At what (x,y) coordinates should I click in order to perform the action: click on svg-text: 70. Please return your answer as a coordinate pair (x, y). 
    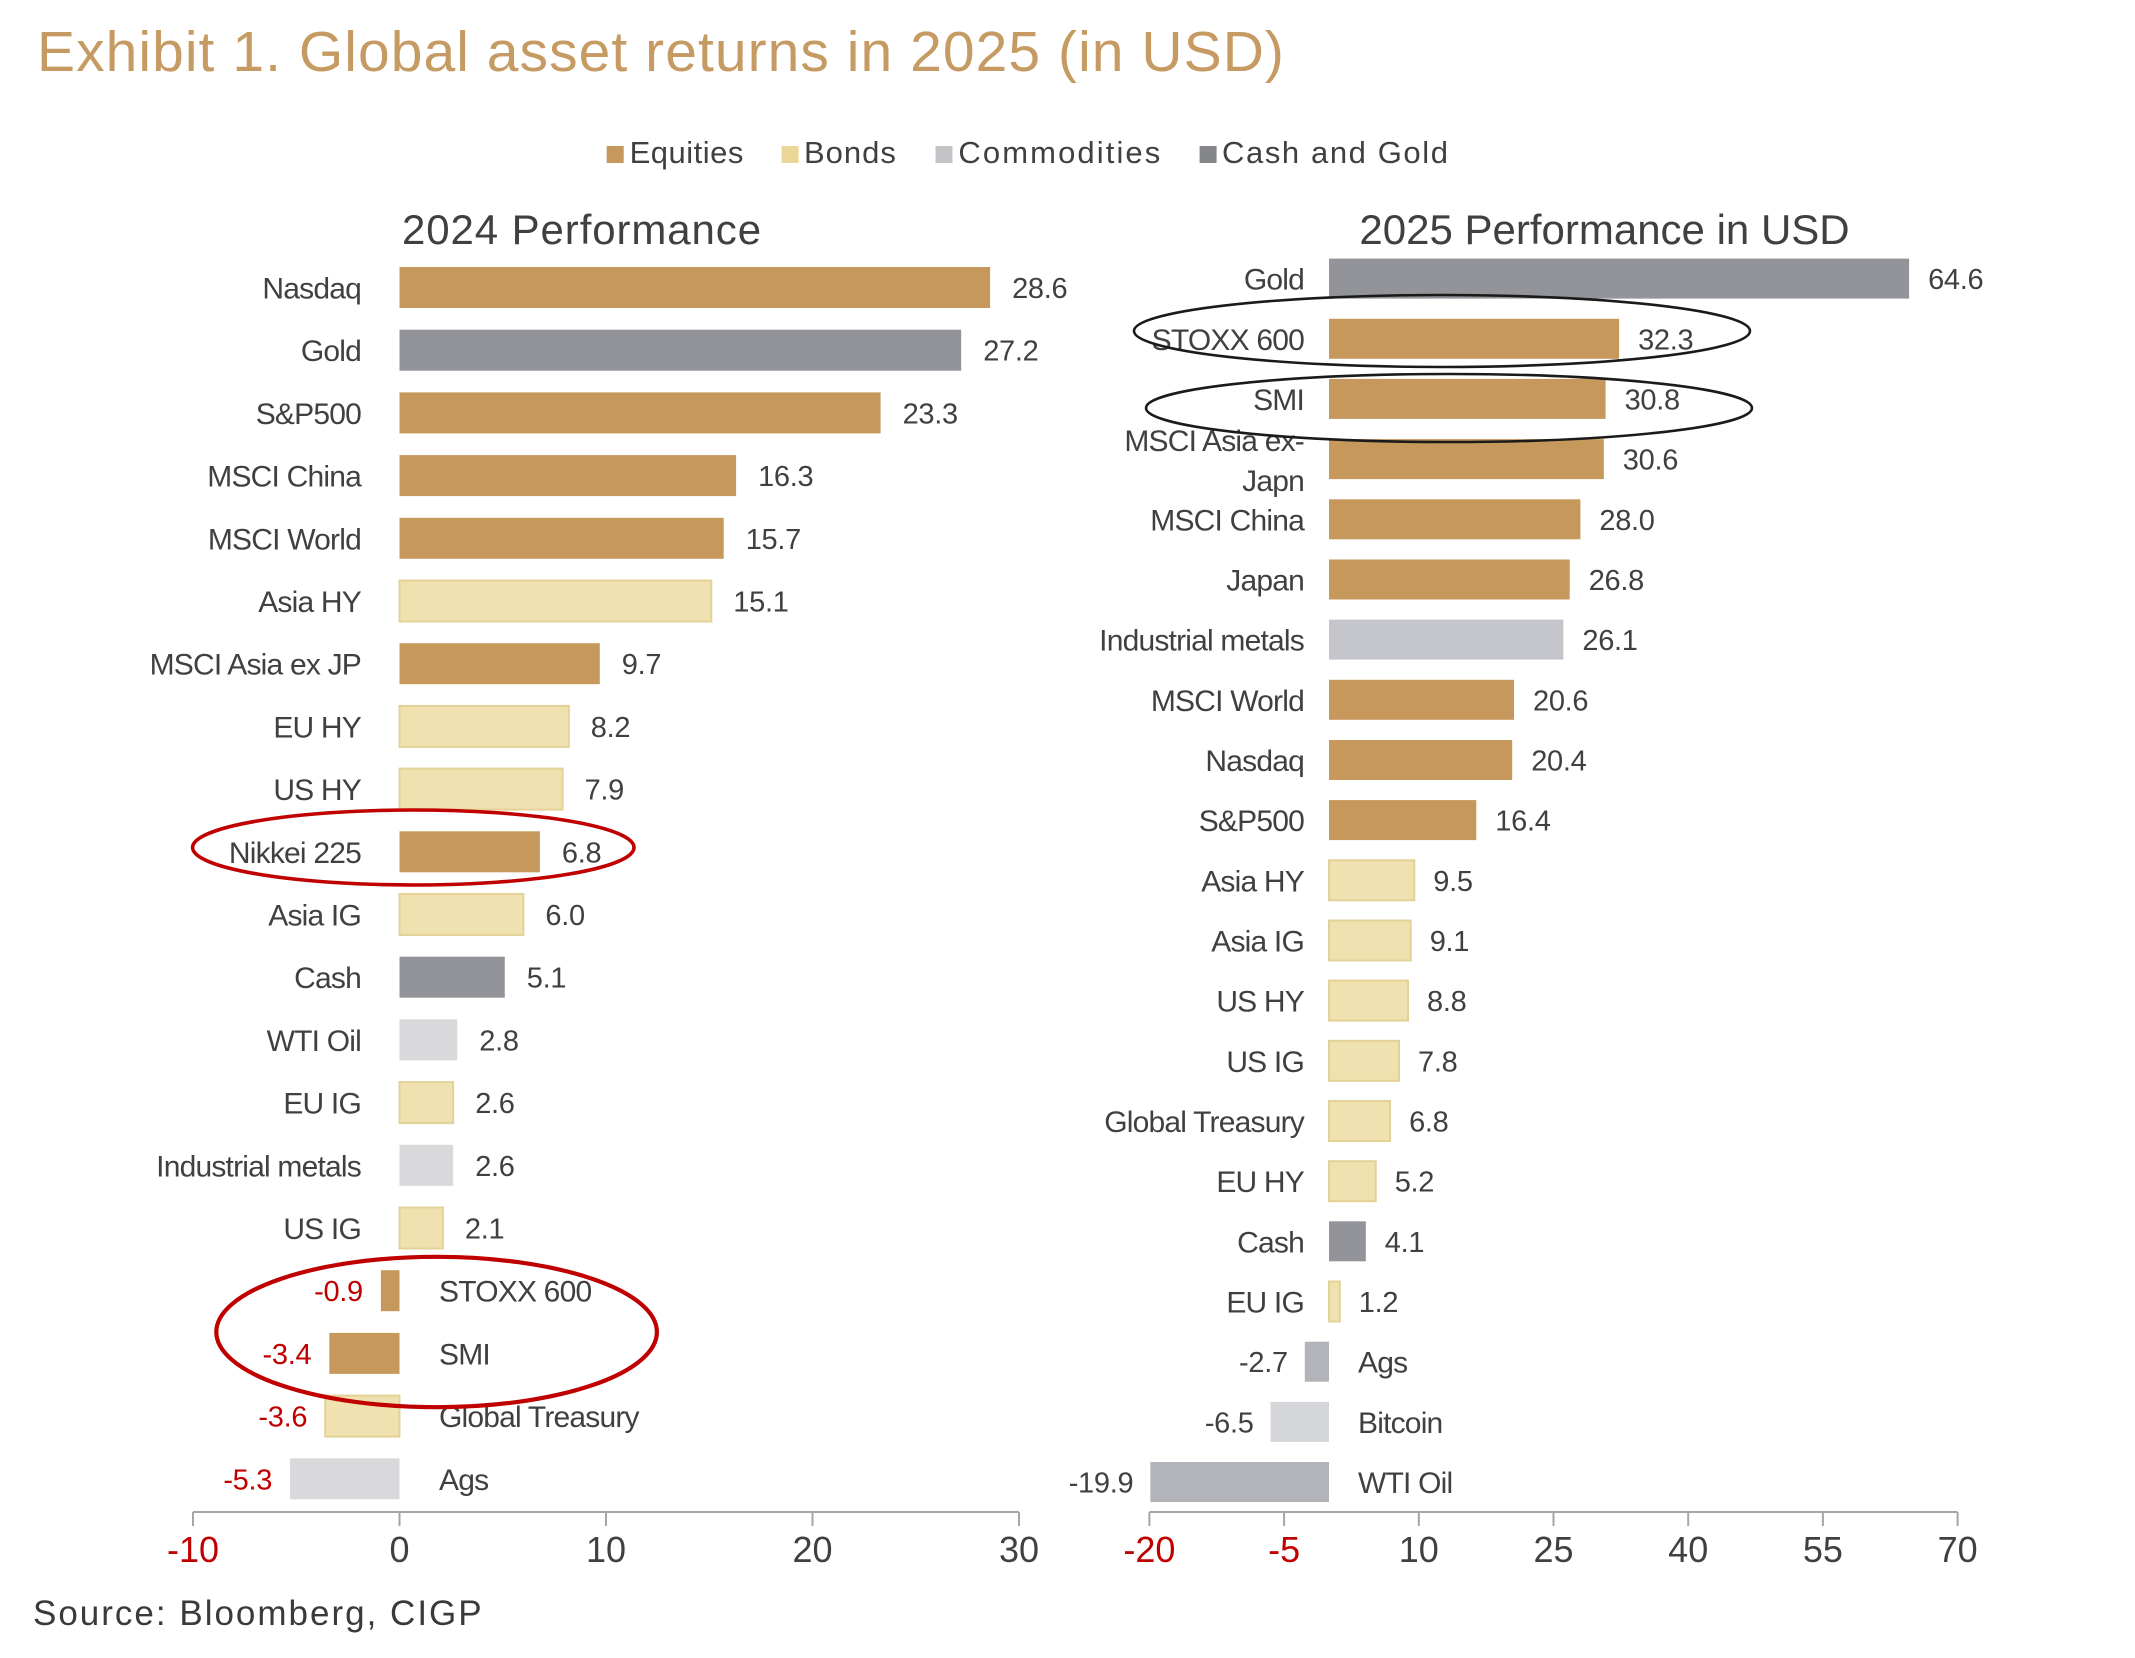
    Looking at the image, I should click on (1958, 1549).